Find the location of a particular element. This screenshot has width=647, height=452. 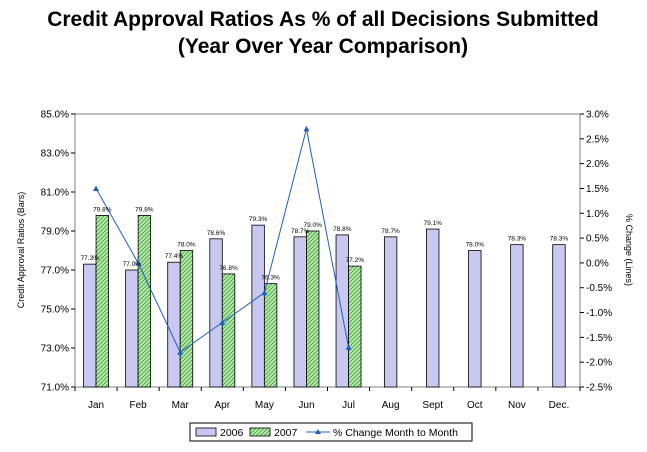

data-label-2007: 76.8% is located at coordinates (228, 268).